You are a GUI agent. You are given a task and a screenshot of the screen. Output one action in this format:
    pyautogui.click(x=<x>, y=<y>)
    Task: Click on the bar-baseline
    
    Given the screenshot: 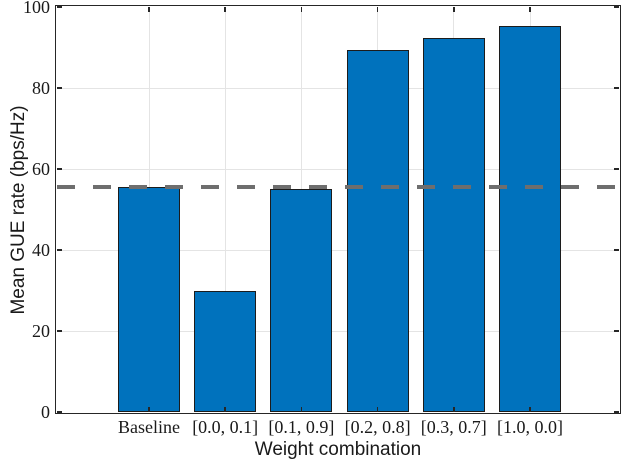 What is the action you would take?
    pyautogui.click(x=149, y=299)
    